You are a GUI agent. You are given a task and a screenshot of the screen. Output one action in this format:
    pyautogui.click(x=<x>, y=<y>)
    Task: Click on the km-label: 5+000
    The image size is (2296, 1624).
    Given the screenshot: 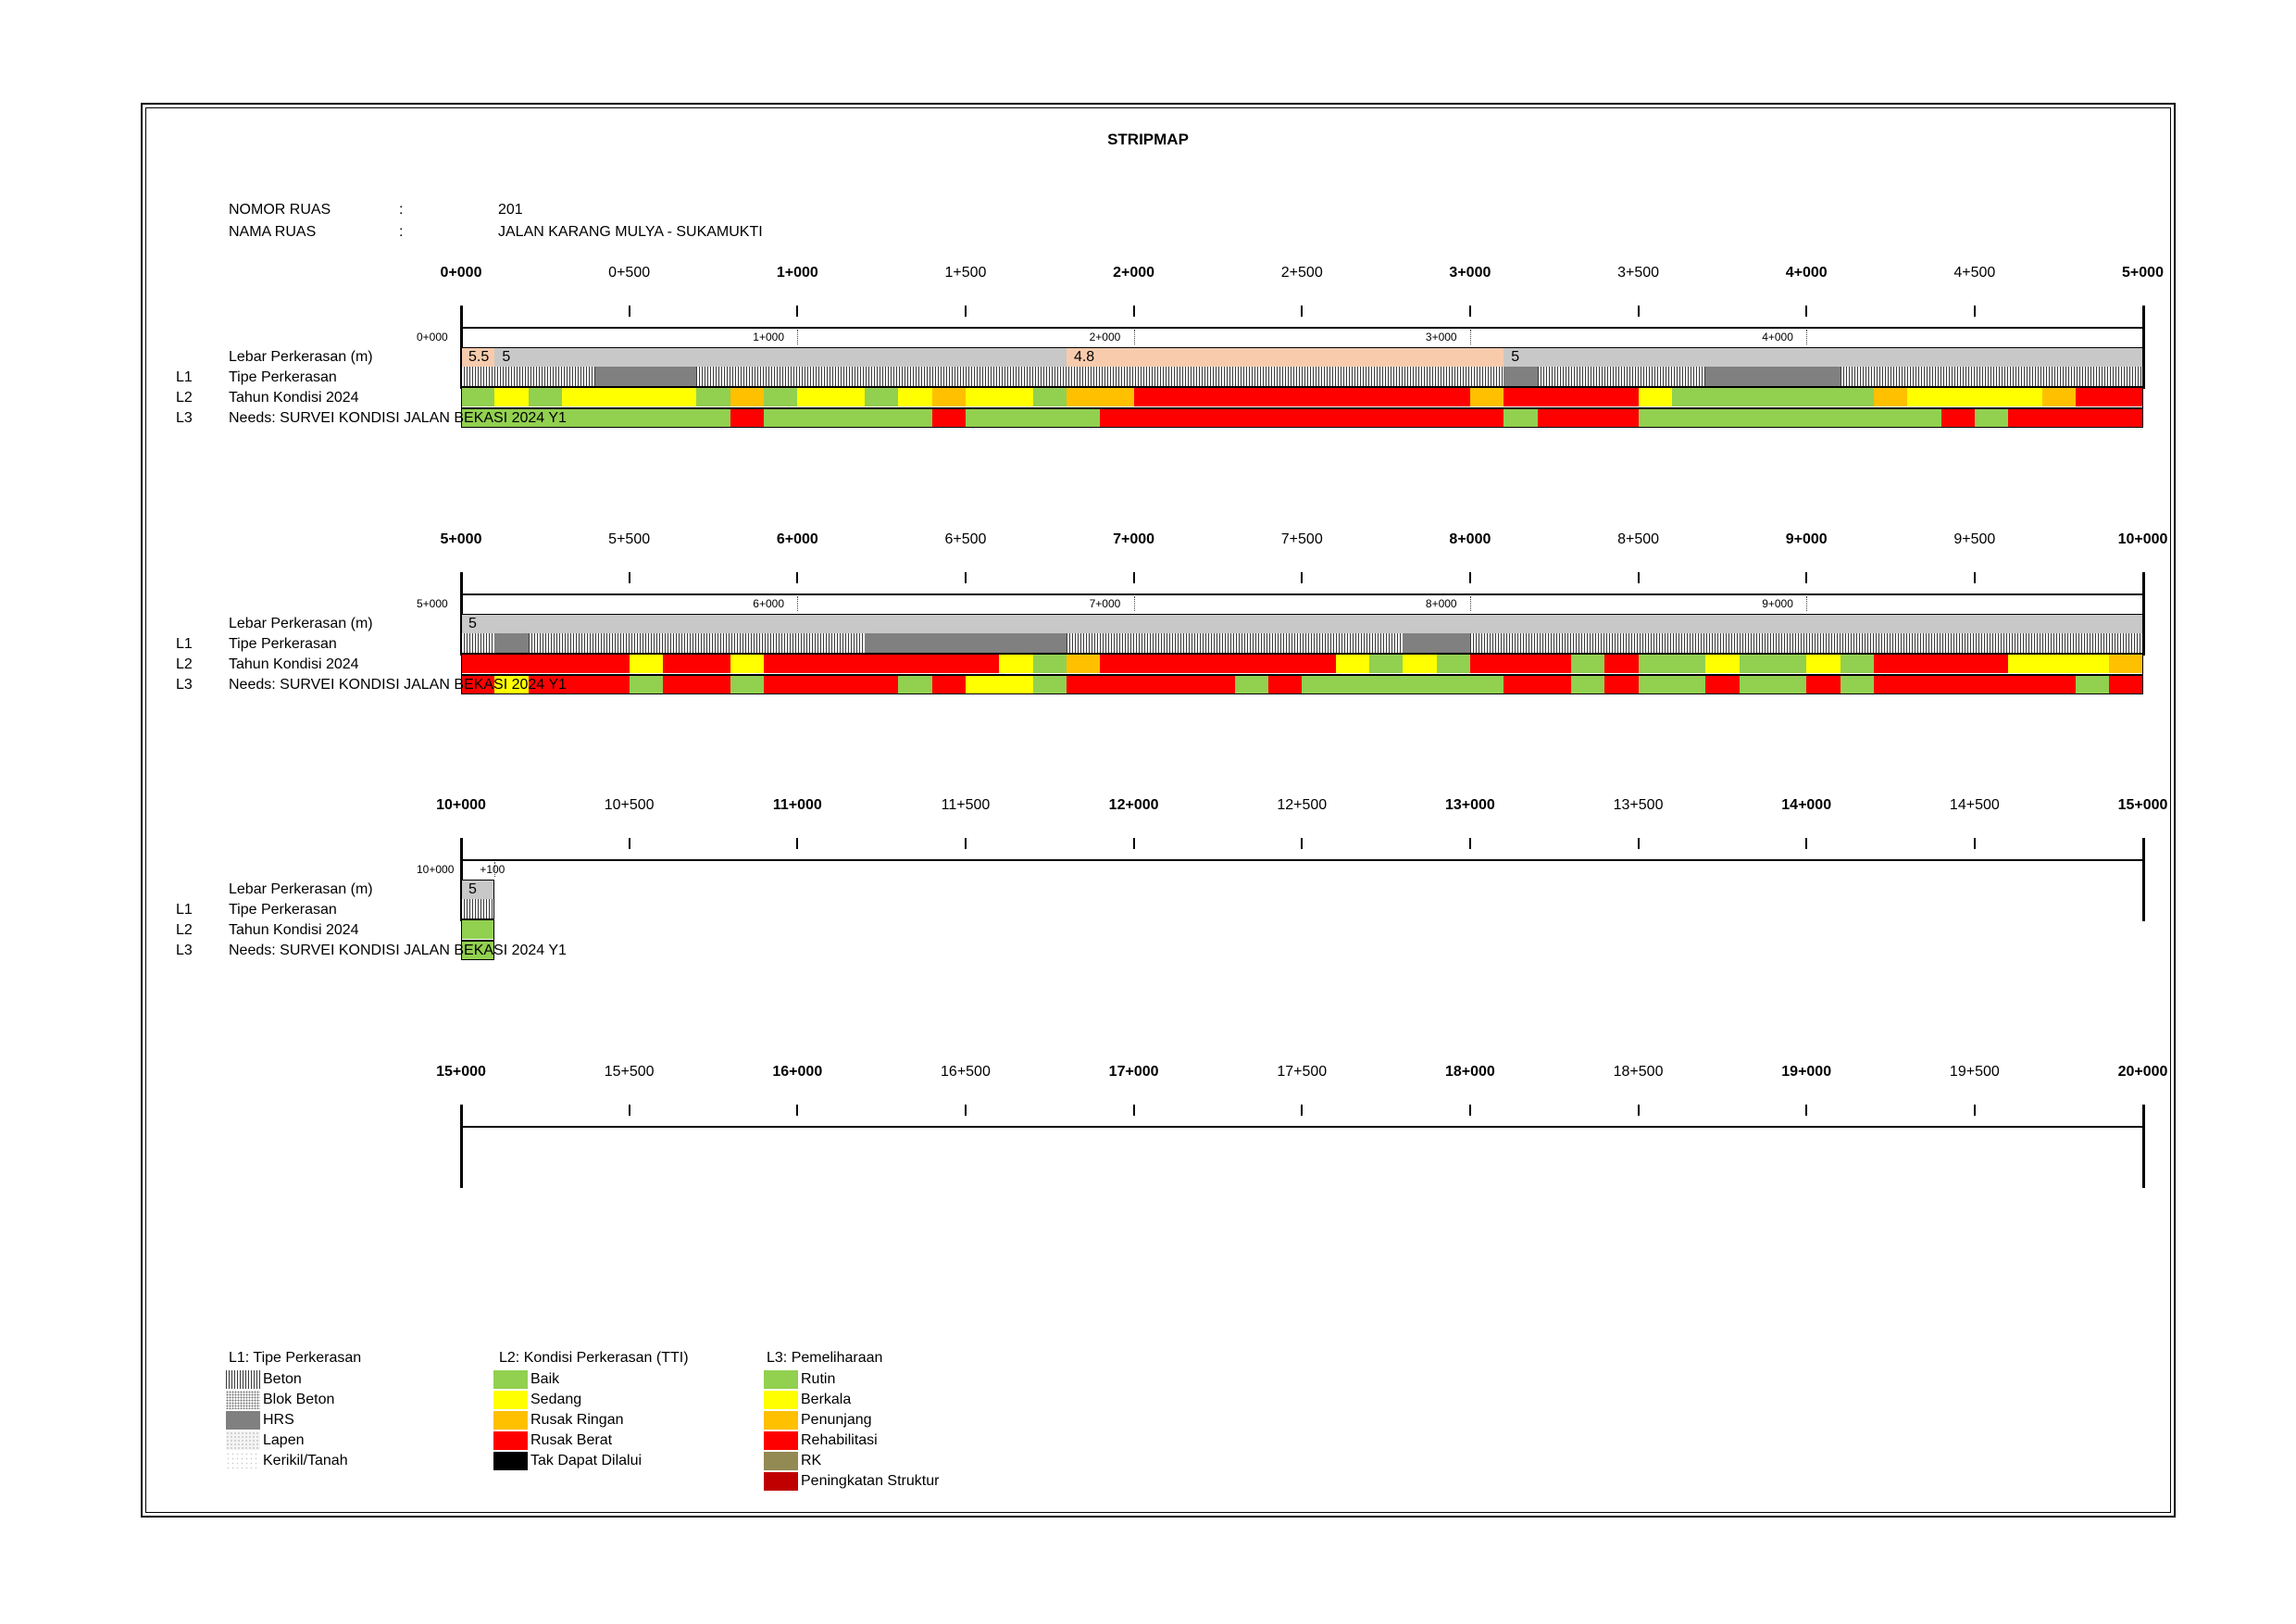 What is the action you would take?
    pyautogui.click(x=461, y=539)
    